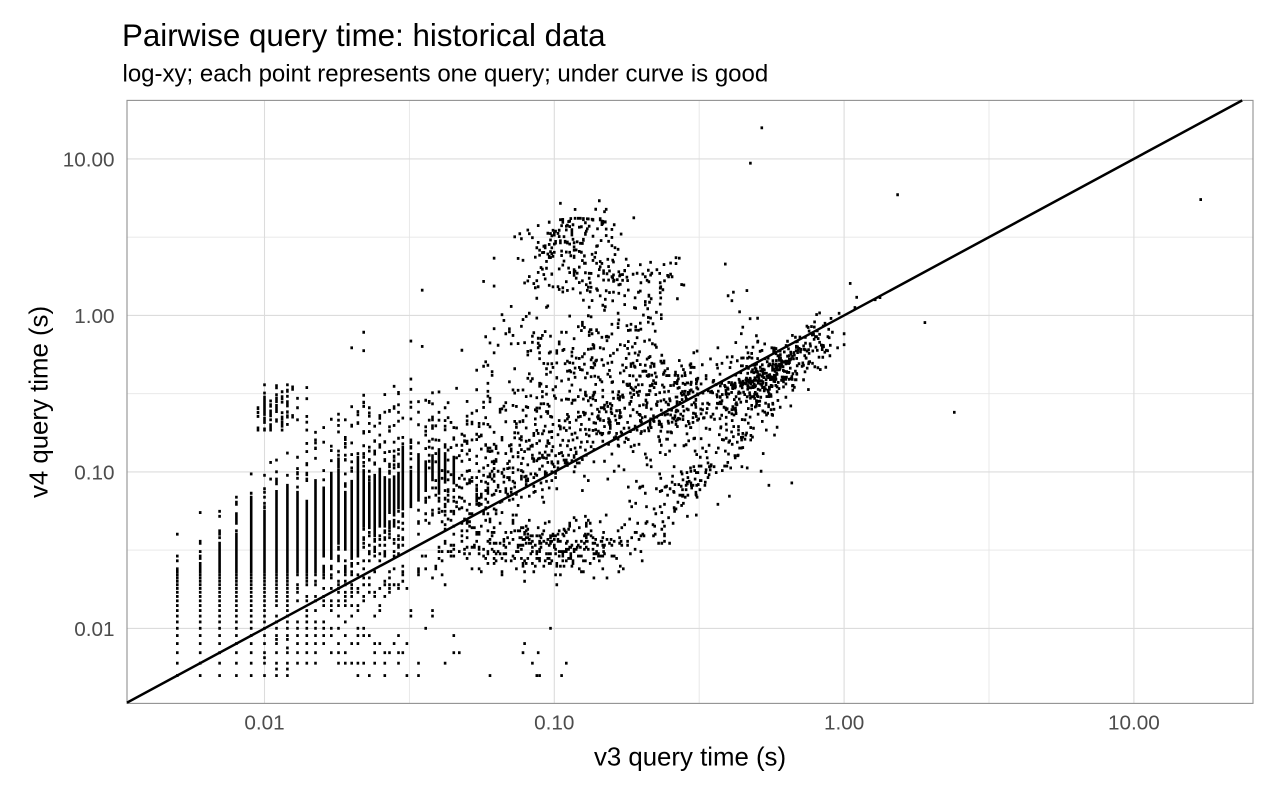  What do you see at coordinates (40, 402) in the screenshot?
I see `svg-text: v4 query time (s)` at bounding box center [40, 402].